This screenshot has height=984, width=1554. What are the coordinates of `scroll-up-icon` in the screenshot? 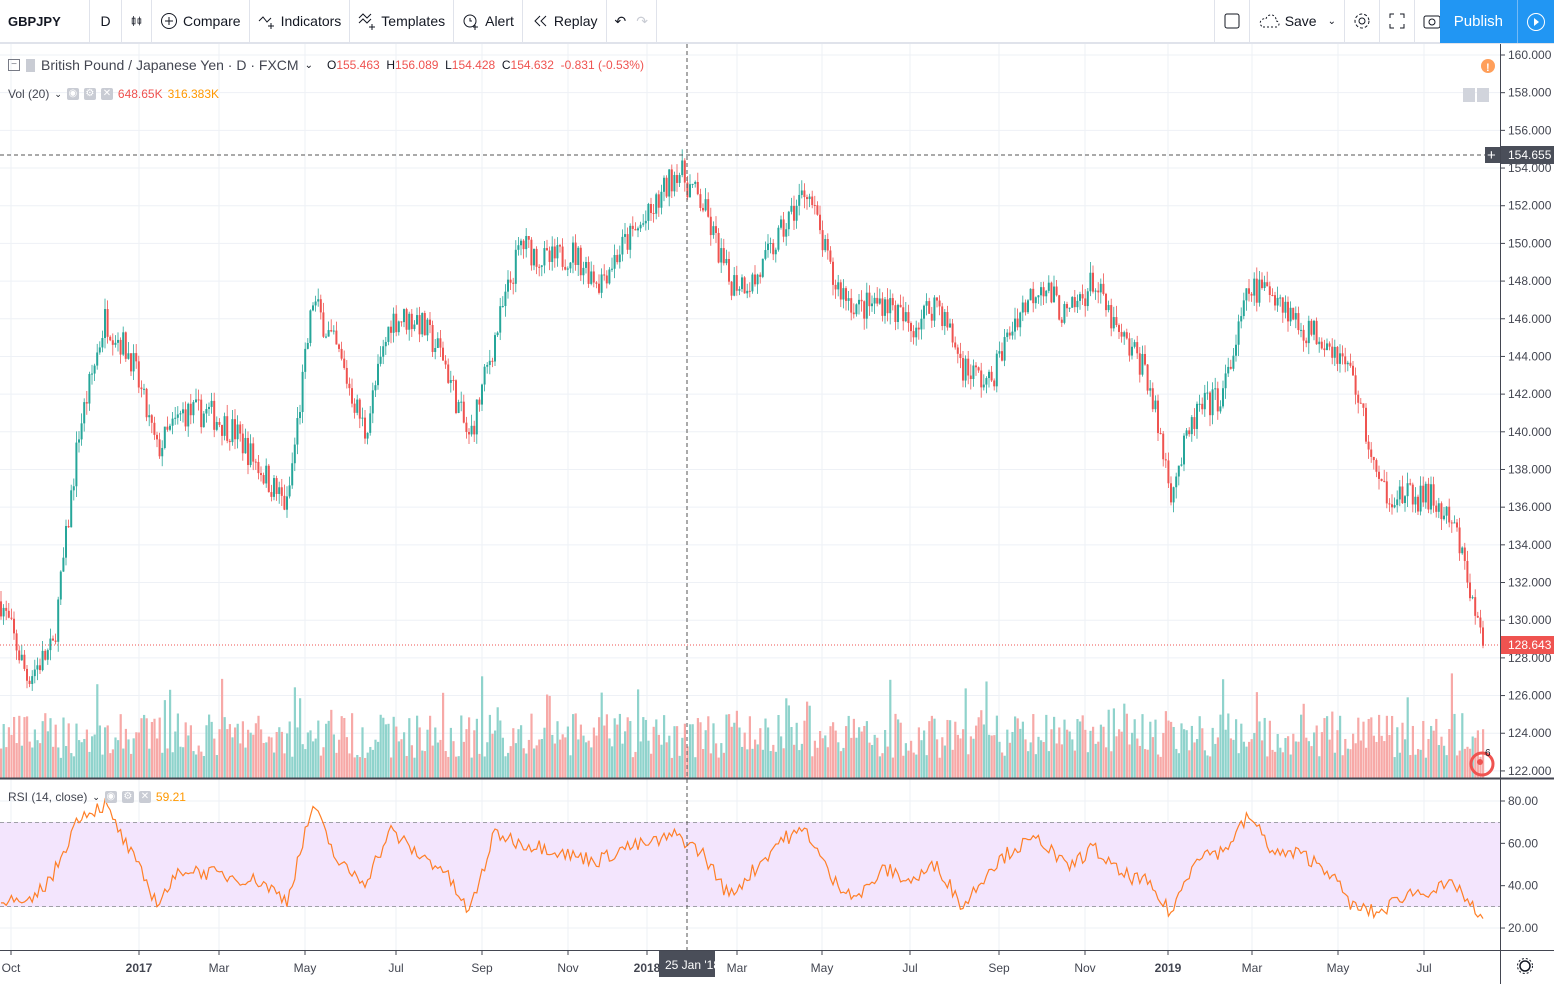 It's located at (1483, 95).